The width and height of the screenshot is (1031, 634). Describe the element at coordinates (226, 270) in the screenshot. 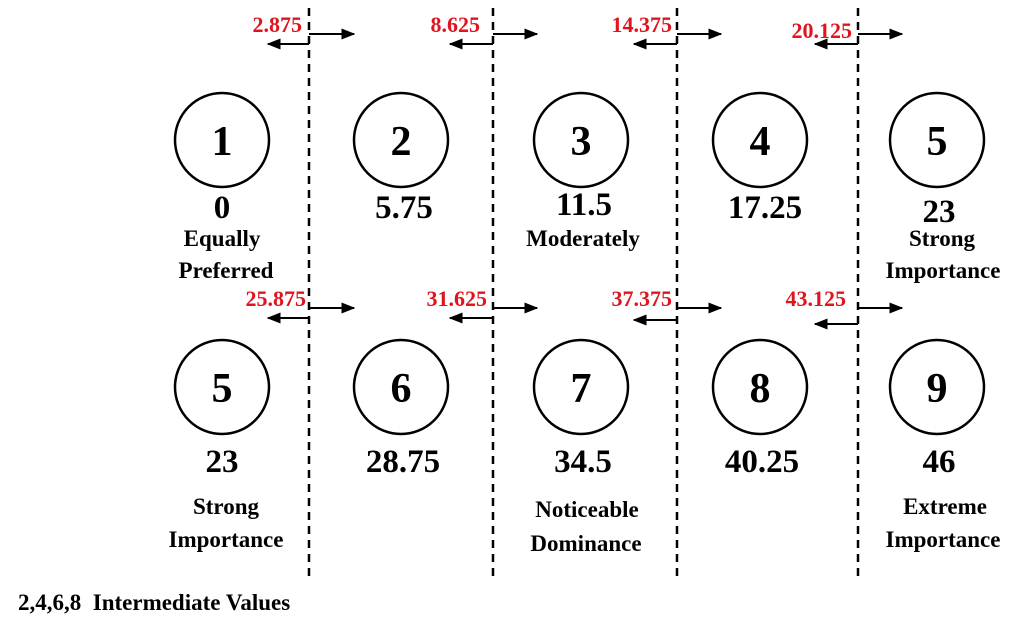

I see `rating-label-line-2: Preferred` at that location.